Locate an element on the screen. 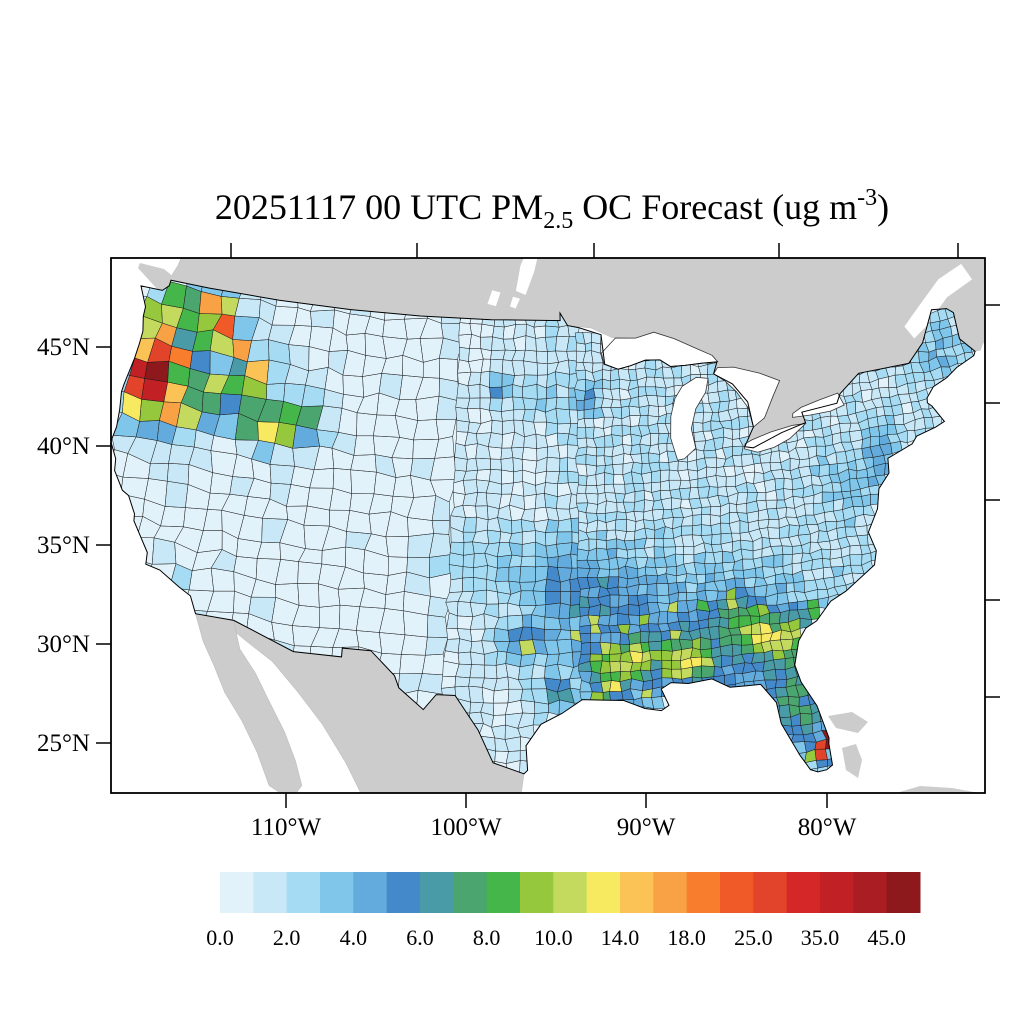  lat-tick-label: 45°N is located at coordinates (63, 347).